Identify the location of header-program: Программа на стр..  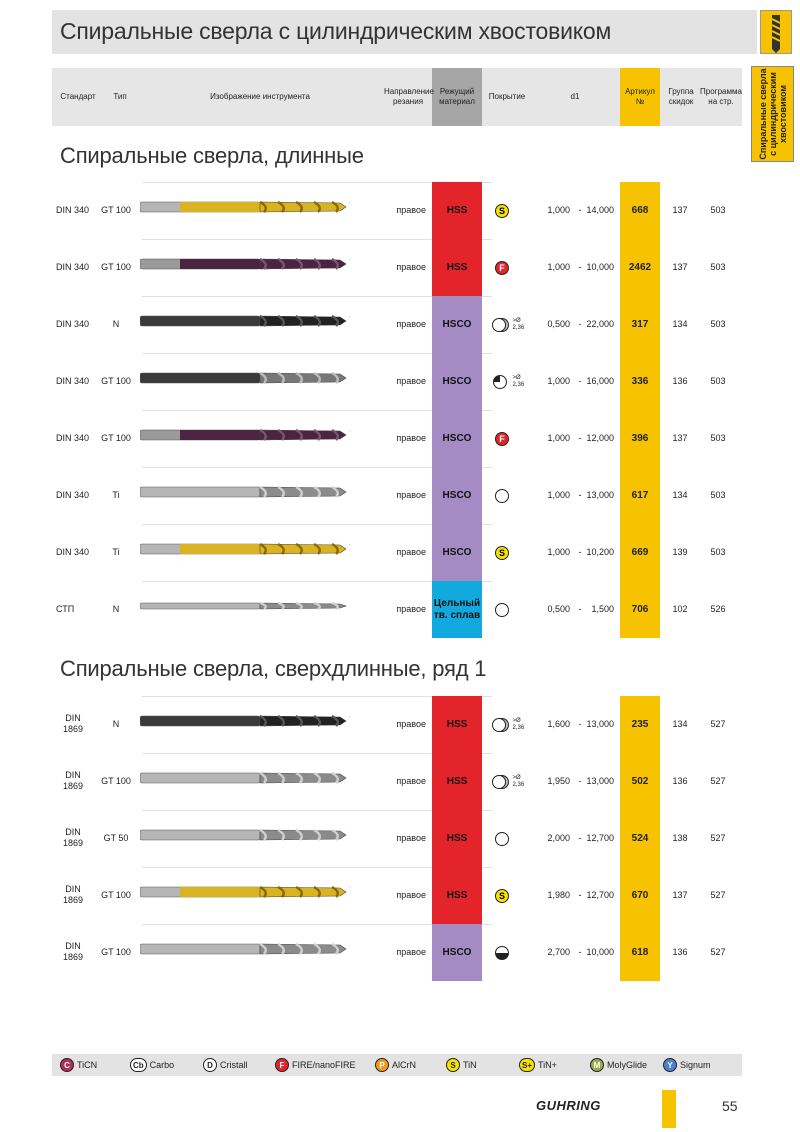
(721, 96).